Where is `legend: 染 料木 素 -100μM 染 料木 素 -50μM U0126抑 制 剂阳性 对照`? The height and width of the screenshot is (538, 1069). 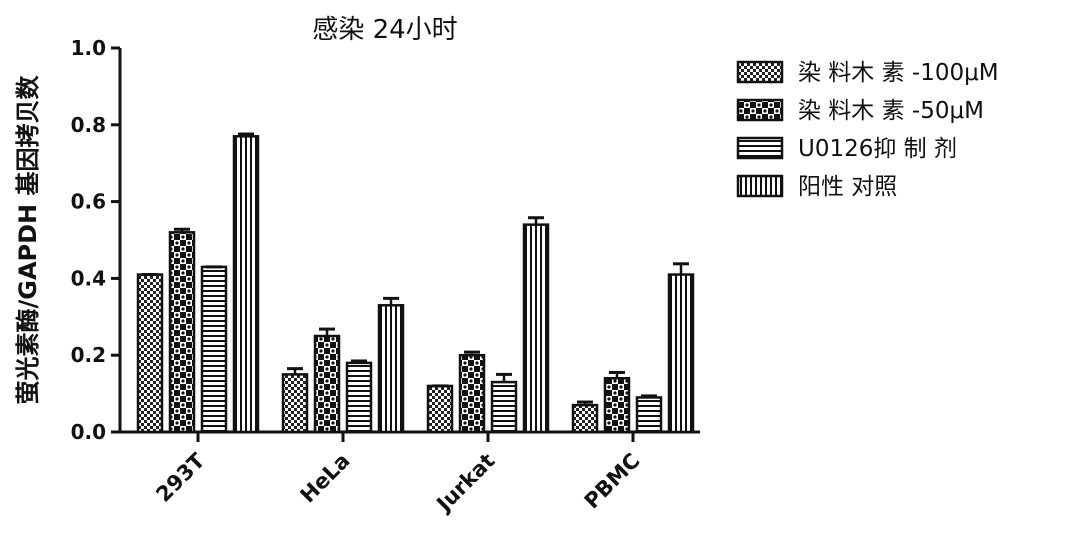 legend: 染 料木 素 -100μM 染 料木 素 -50μM U0126抑 制 剂阳性 对照 is located at coordinates (867, 130).